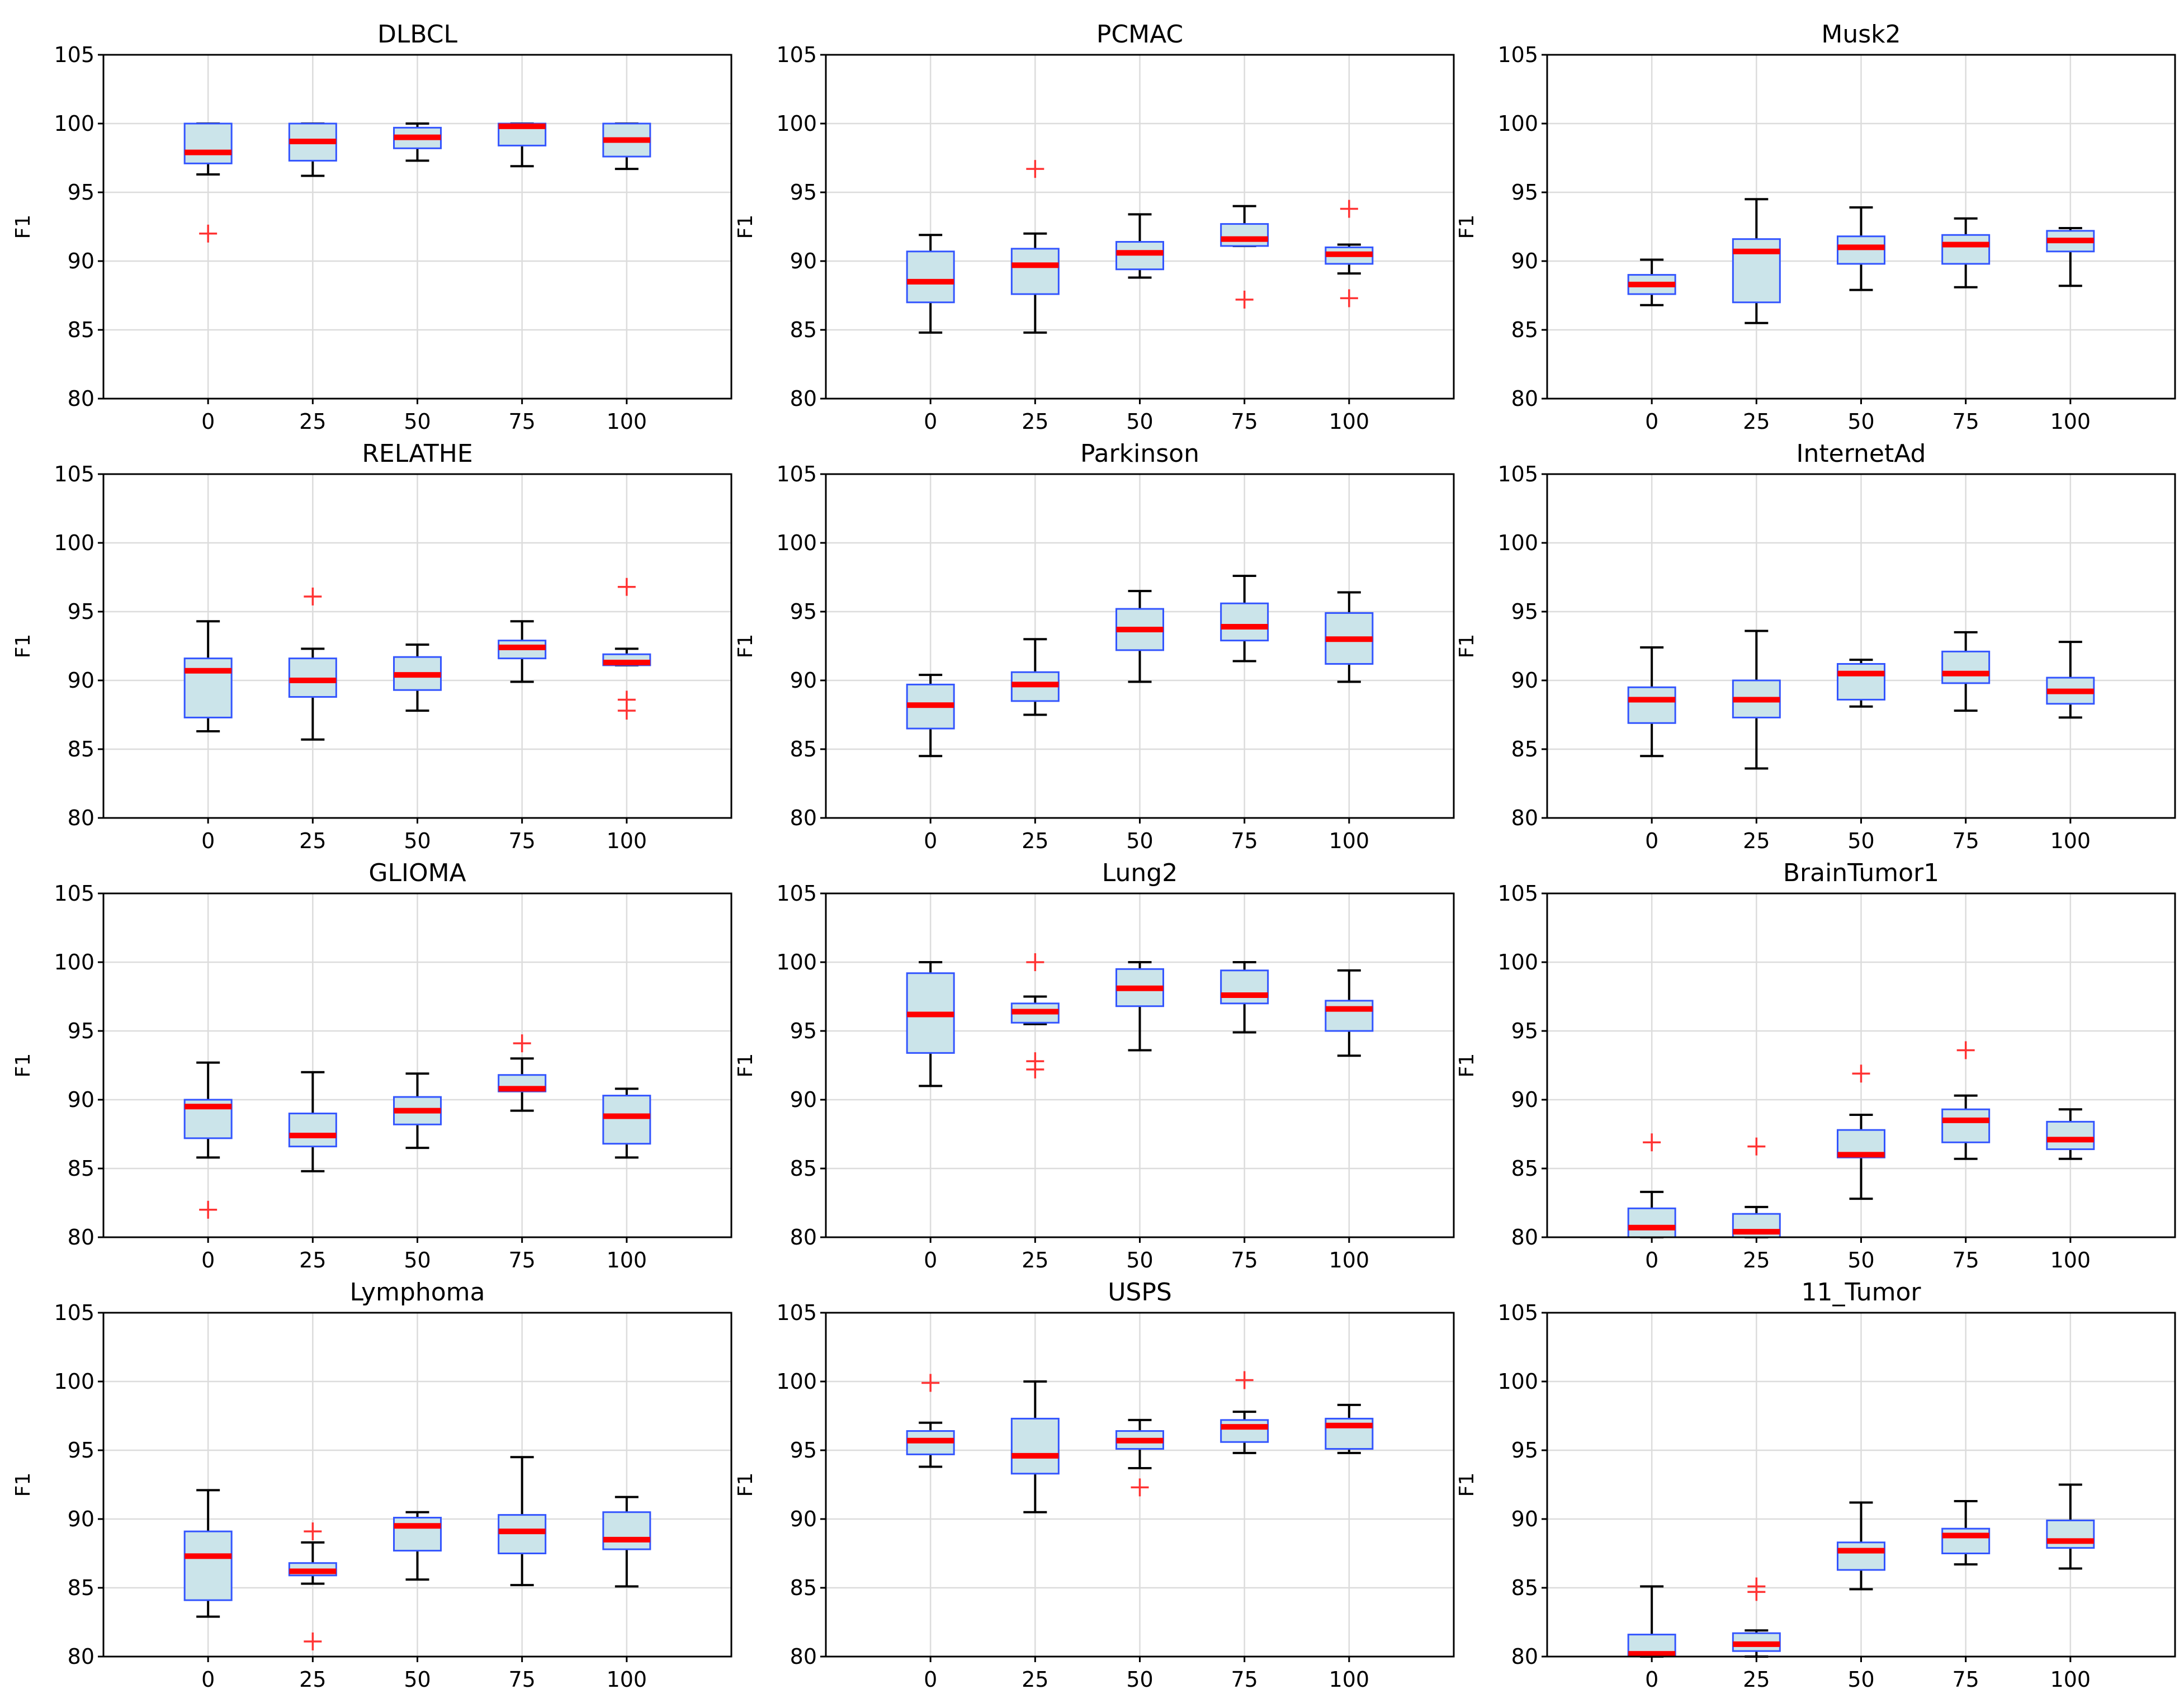  What do you see at coordinates (81, 1099) in the screenshot?
I see `ytick-label: 90` at bounding box center [81, 1099].